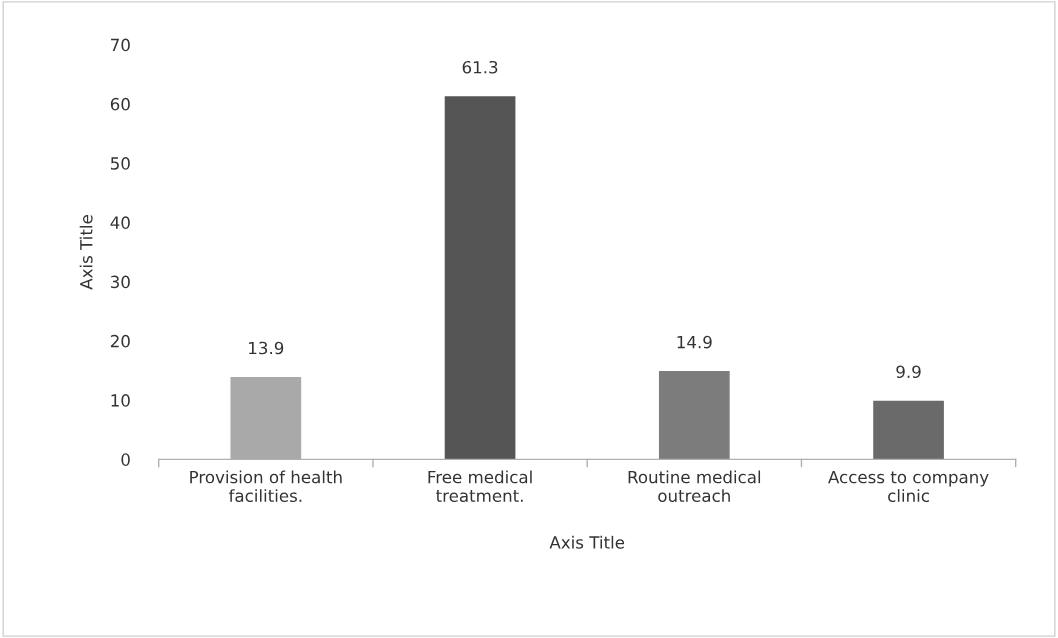  I want to click on y-tick-label: 0, so click(125, 459).